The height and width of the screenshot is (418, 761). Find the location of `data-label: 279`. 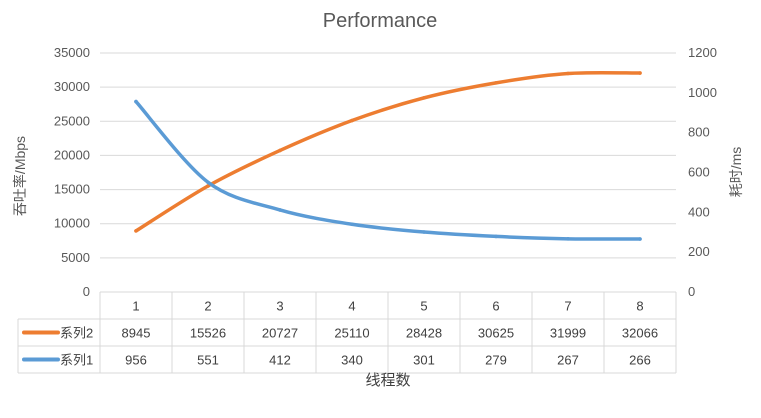

data-label: 279 is located at coordinates (496, 360).